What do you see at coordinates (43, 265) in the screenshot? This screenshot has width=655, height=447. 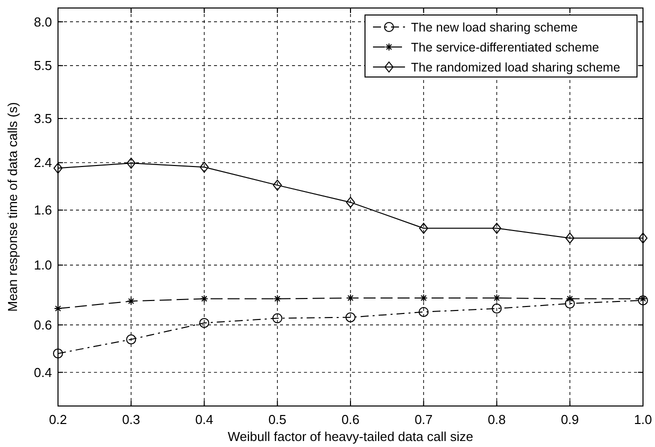 I see `y-tick-label: 1.0` at bounding box center [43, 265].